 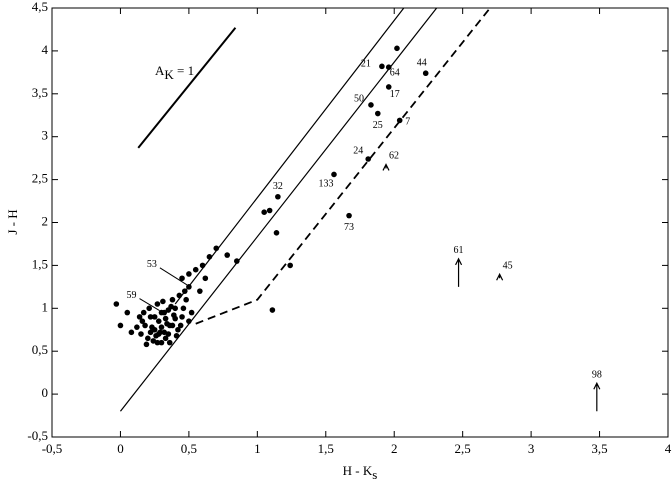 I want to click on y-tick-label: -0,5, so click(x=37, y=435).